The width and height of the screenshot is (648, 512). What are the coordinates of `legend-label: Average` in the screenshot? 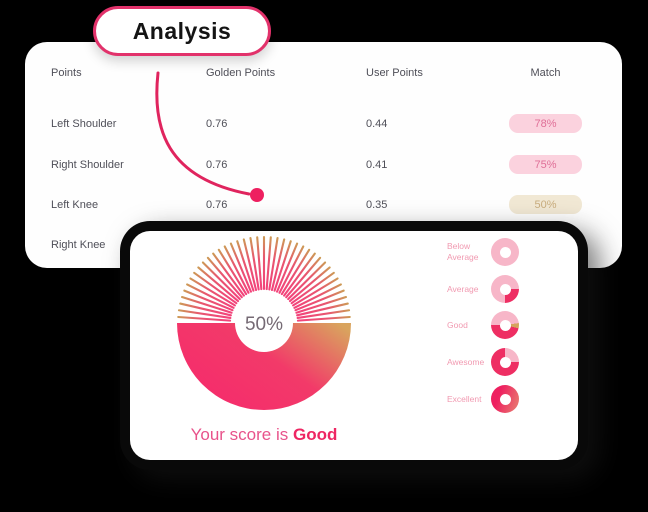 It's located at (463, 288).